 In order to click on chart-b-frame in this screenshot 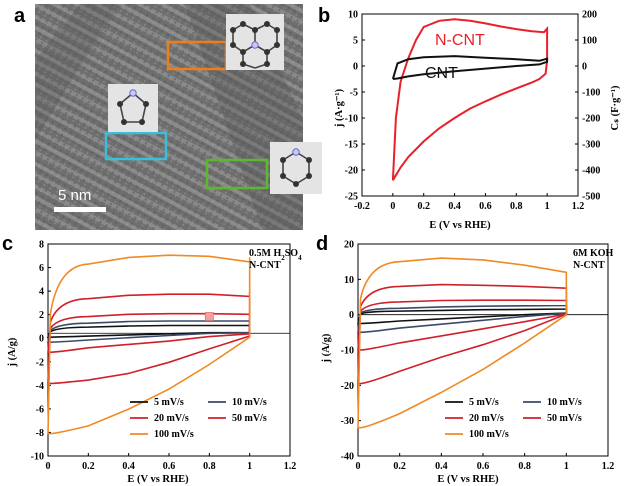, I will do `click(470, 105)`.